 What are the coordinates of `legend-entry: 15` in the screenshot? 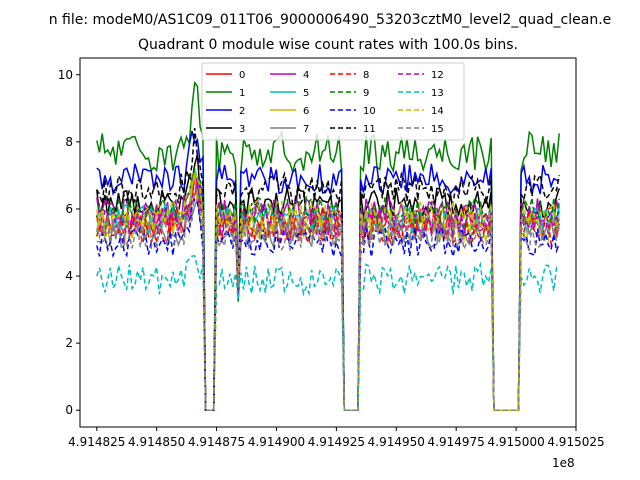 It's located at (421, 129).